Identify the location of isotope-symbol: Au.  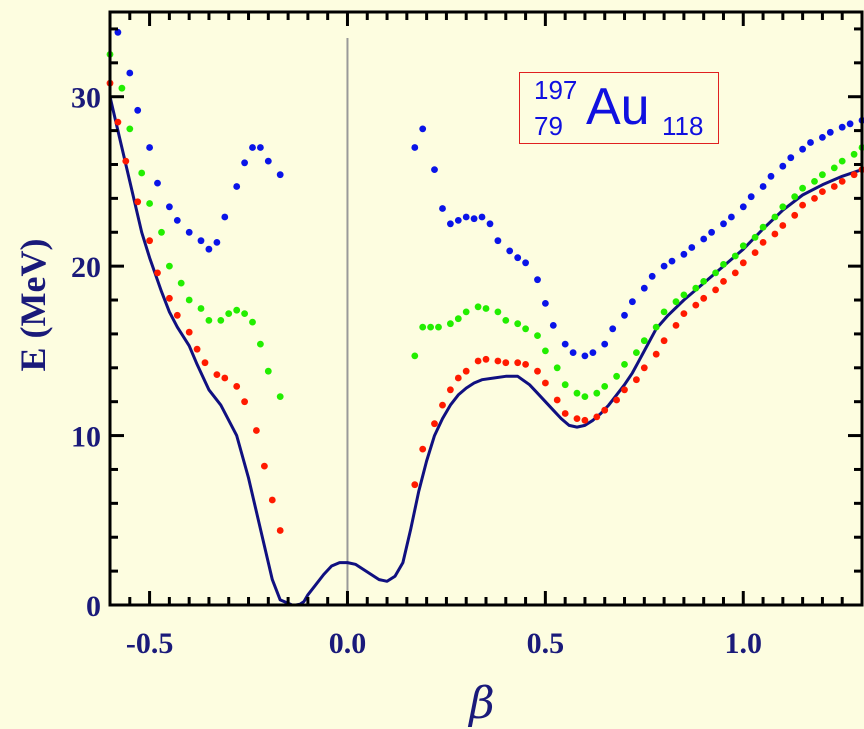
(618, 107).